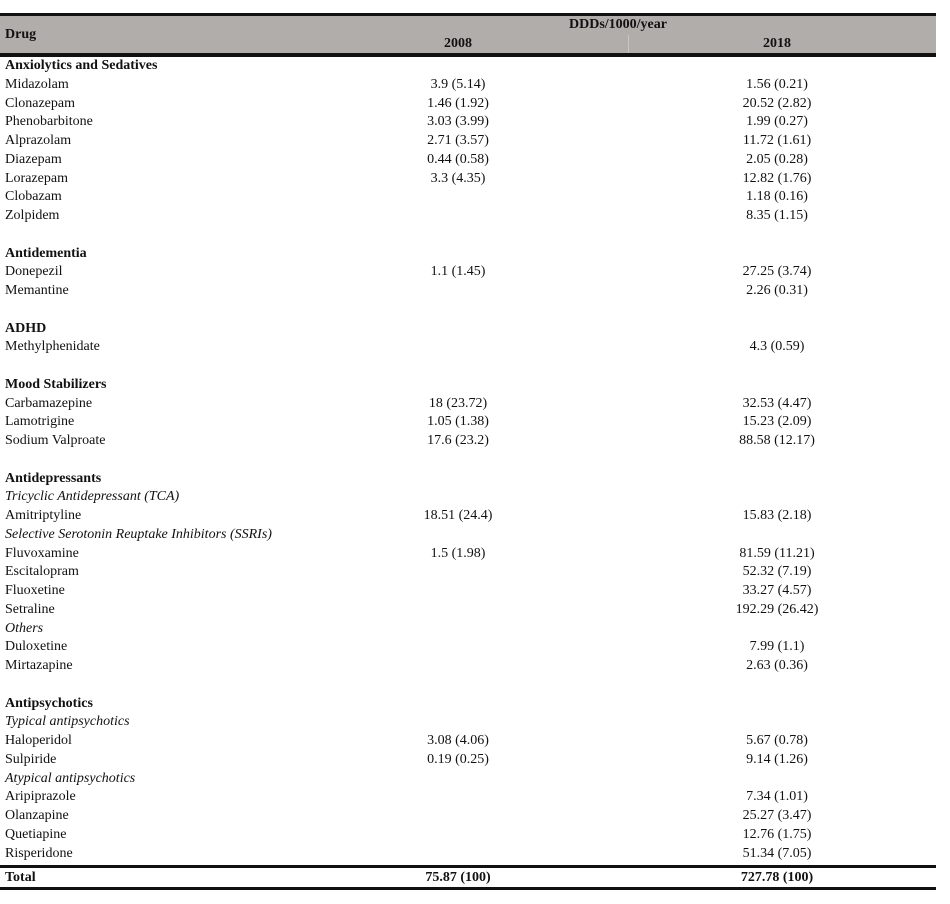 Image resolution: width=950 pixels, height=904 pixels. Describe the element at coordinates (777, 422) in the screenshot. I see `value-2018: 15.23 (2.09)` at that location.